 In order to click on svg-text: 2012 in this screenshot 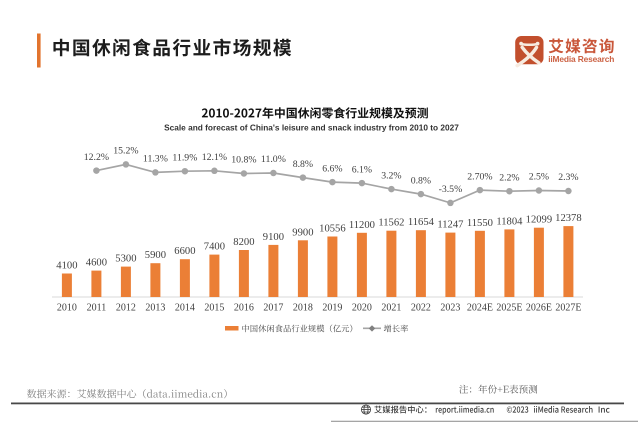, I will do `click(126, 308)`.